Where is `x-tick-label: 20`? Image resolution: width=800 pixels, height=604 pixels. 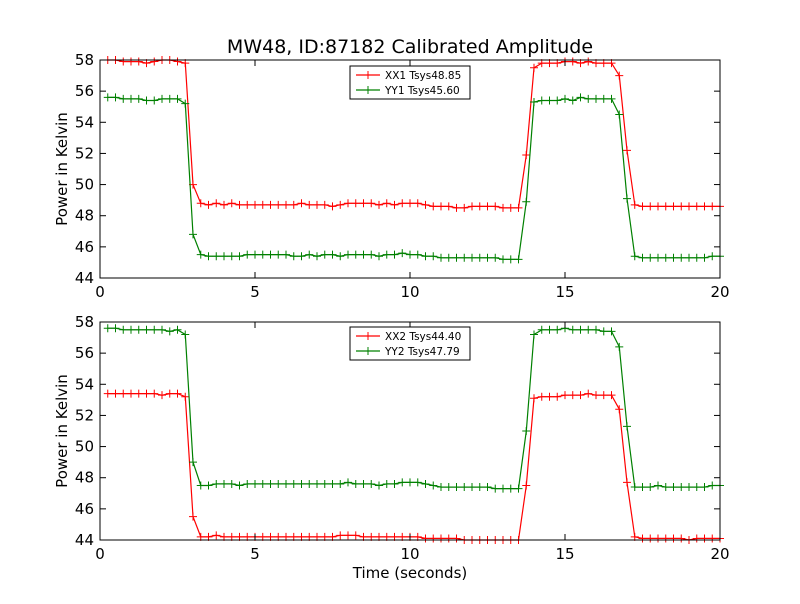
x-tick-label: 20 is located at coordinates (719, 292).